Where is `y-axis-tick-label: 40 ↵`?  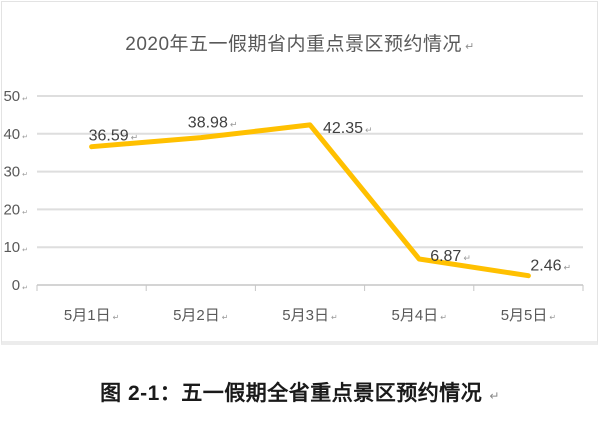 y-axis-tick-label: 40 ↵ is located at coordinates (15, 134).